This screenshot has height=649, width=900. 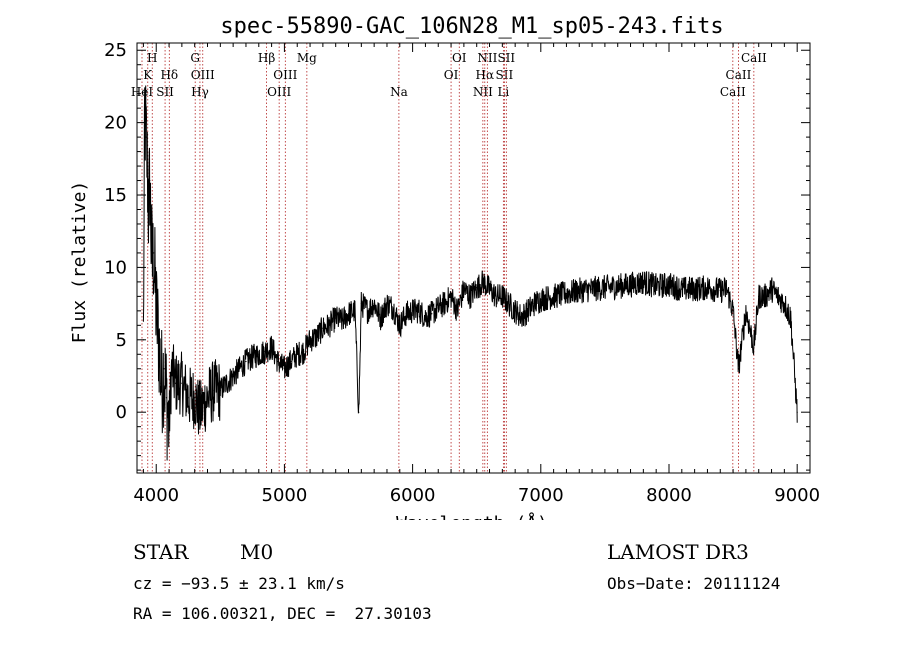 What do you see at coordinates (483, 92) in the screenshot?
I see `spectral-line-label-15: NII` at bounding box center [483, 92].